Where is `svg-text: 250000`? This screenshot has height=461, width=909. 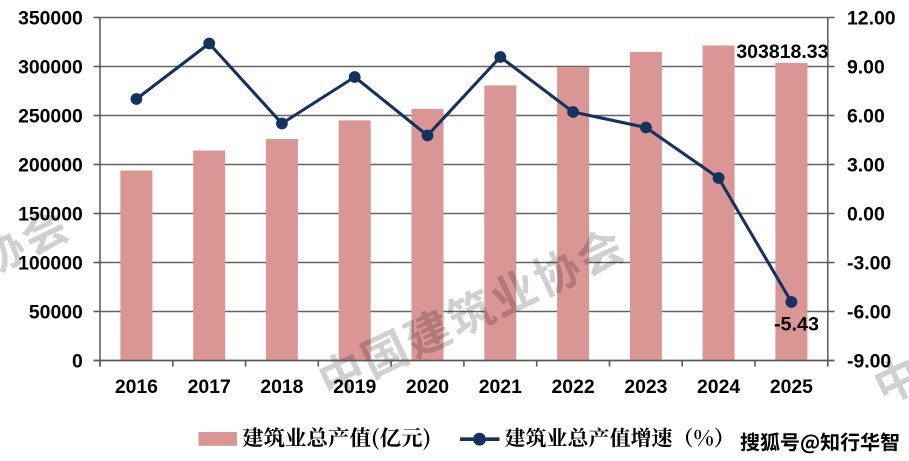 svg-text: 250000 is located at coordinates (50, 117).